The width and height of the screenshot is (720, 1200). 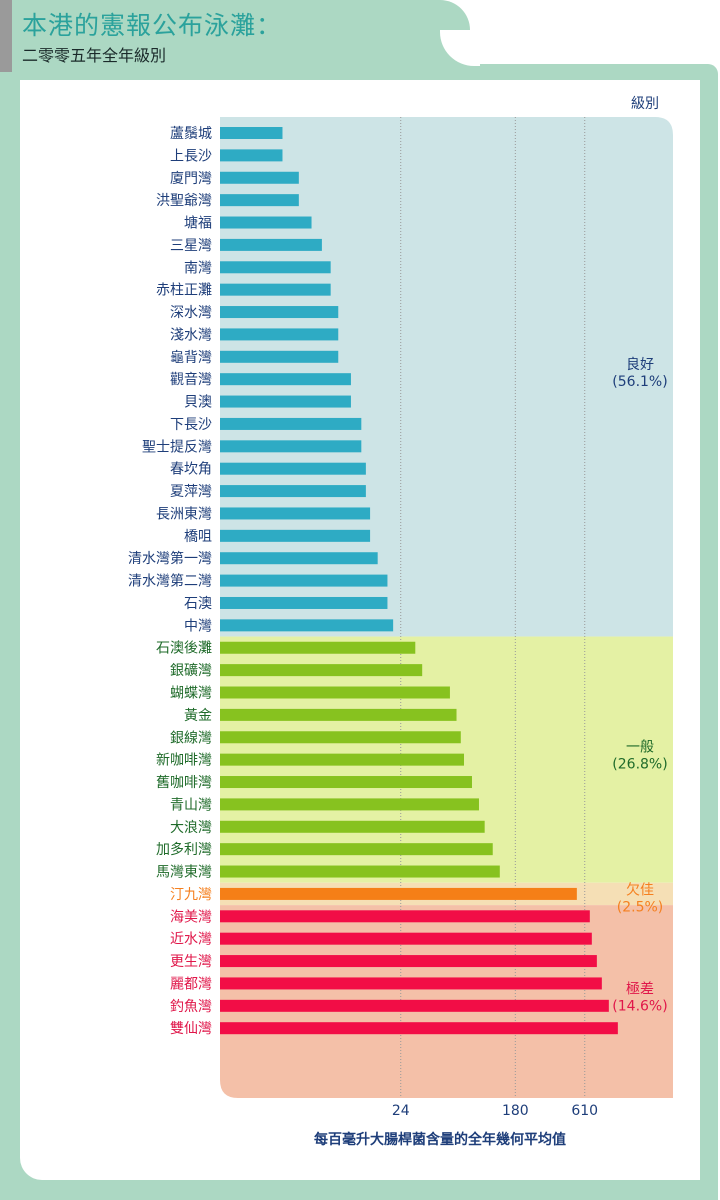 What do you see at coordinates (515, 1111) in the screenshot?
I see `x-tick-label: 180` at bounding box center [515, 1111].